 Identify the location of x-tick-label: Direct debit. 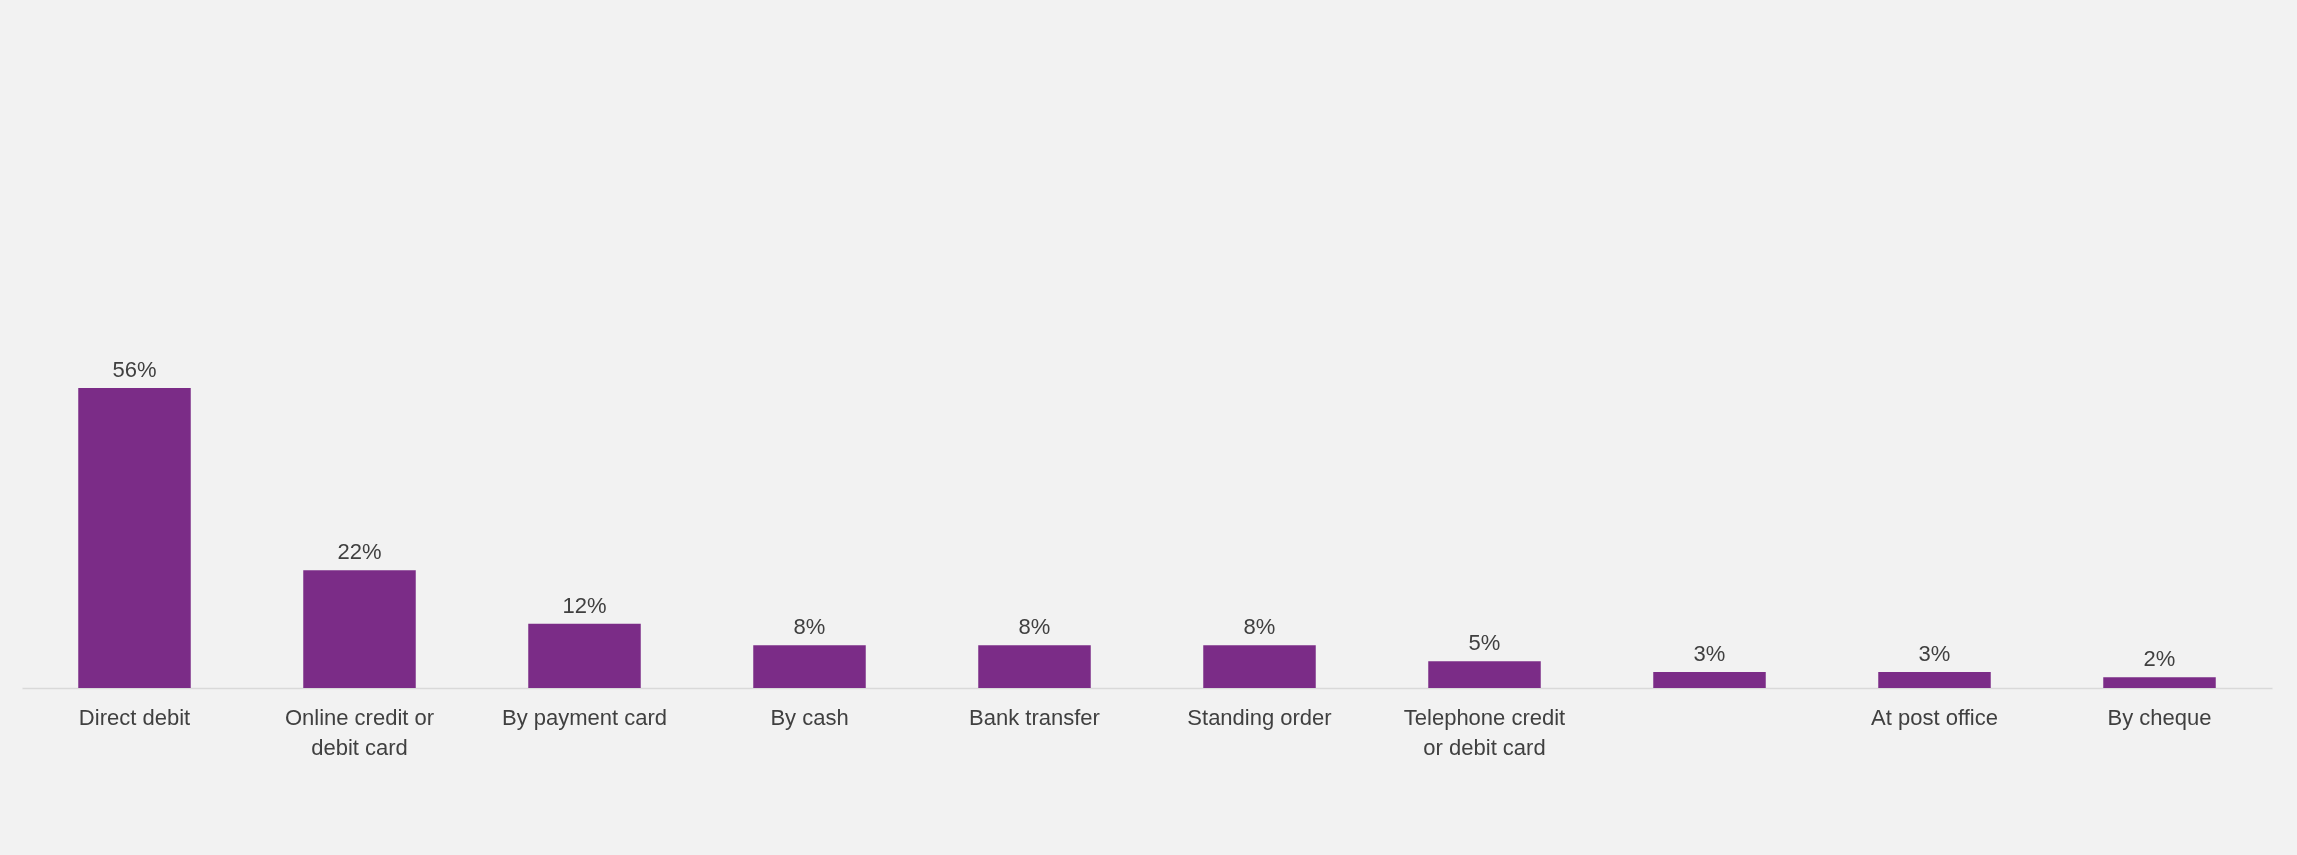
(134, 717).